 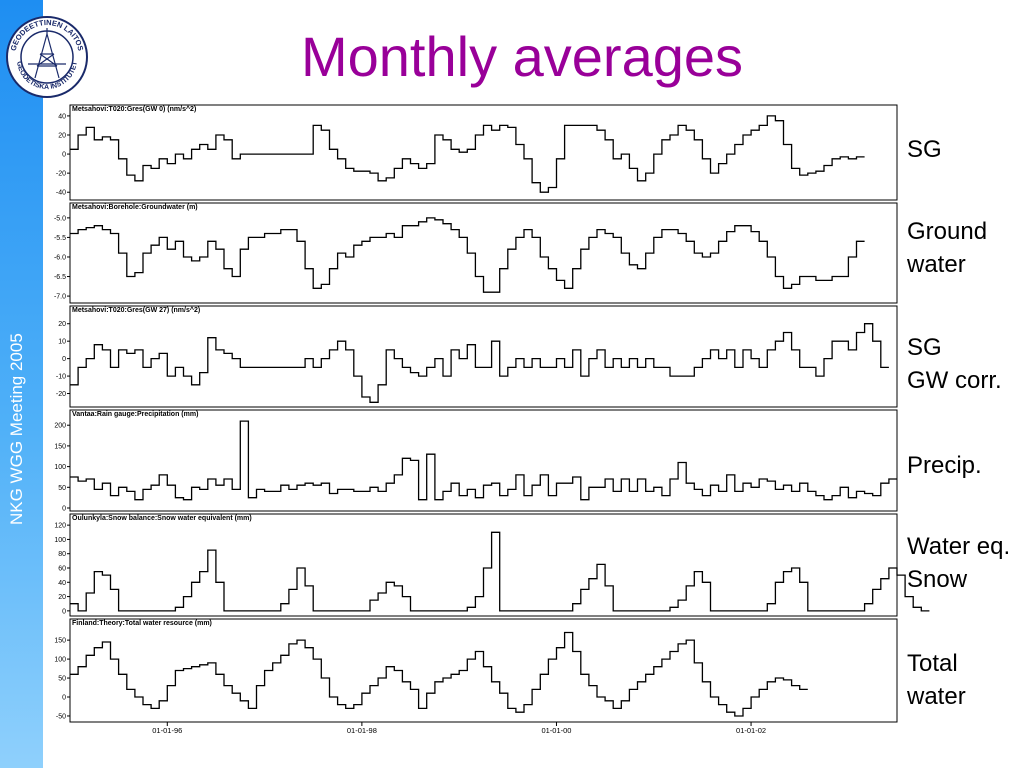 What do you see at coordinates (936, 680) in the screenshot?
I see `label-total-water: Total water` at bounding box center [936, 680].